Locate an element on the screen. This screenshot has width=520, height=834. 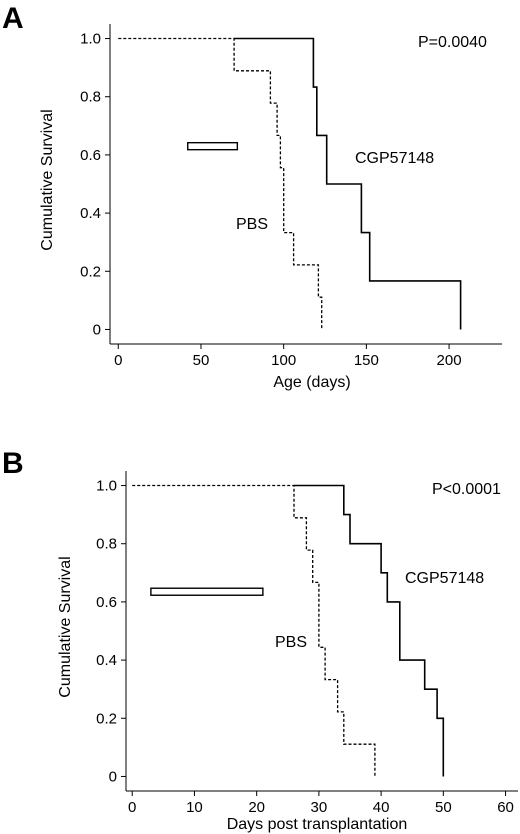
panel-b-y-tick-label: 0.6 is located at coordinates (106, 602).